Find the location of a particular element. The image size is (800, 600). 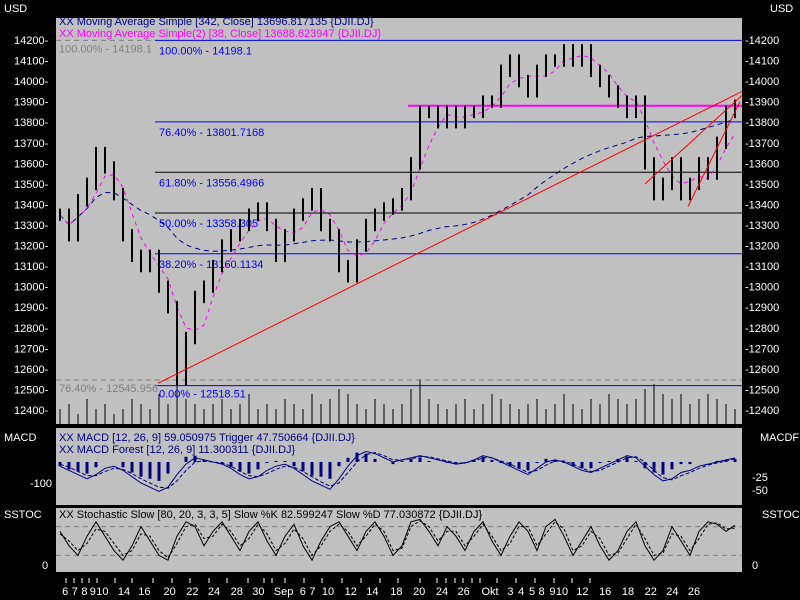

price-tick-left: 13600- is located at coordinates (31, 164).